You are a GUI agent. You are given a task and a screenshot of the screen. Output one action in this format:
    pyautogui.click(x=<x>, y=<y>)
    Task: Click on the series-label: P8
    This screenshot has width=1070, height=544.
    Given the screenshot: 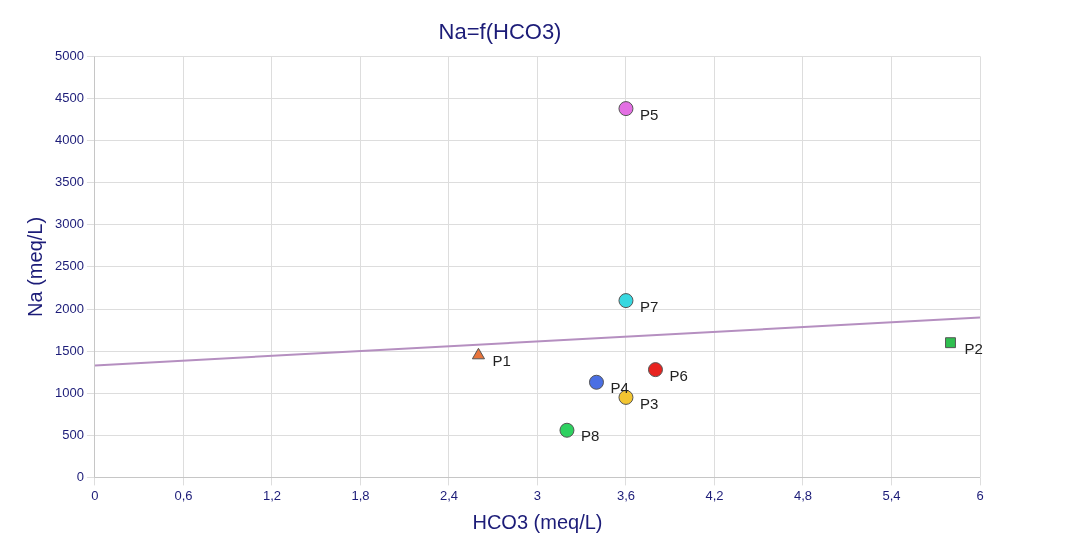 What is the action you would take?
    pyautogui.click(x=590, y=436)
    